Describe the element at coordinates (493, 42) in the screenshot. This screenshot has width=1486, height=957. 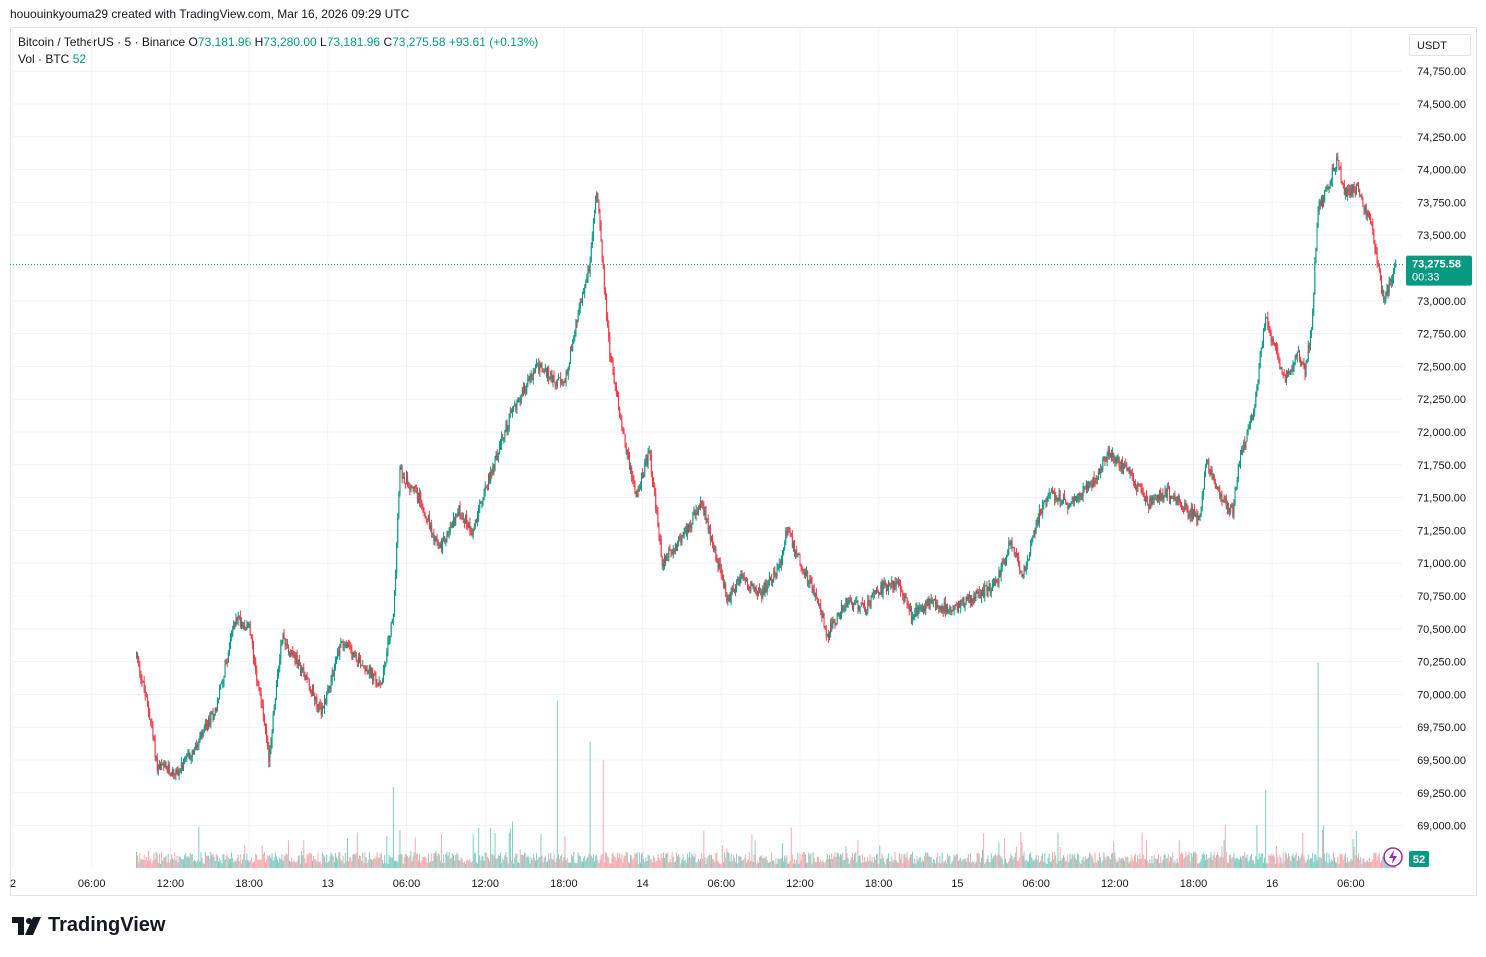
I see `change-value: +93.61 (+0.13%)` at that location.